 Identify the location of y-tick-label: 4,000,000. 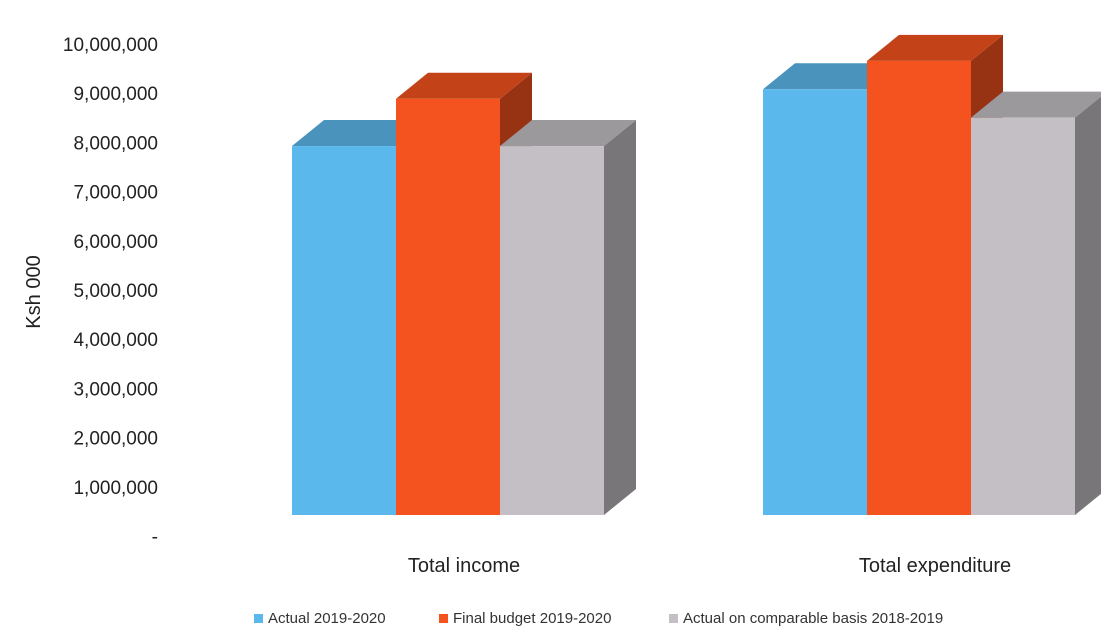
(115, 340).